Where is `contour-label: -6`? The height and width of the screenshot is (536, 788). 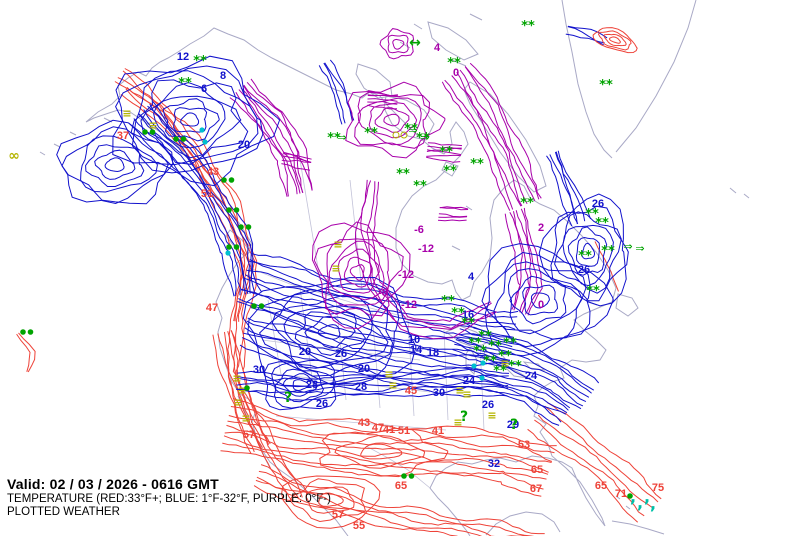
contour-label: -6 is located at coordinates (419, 230).